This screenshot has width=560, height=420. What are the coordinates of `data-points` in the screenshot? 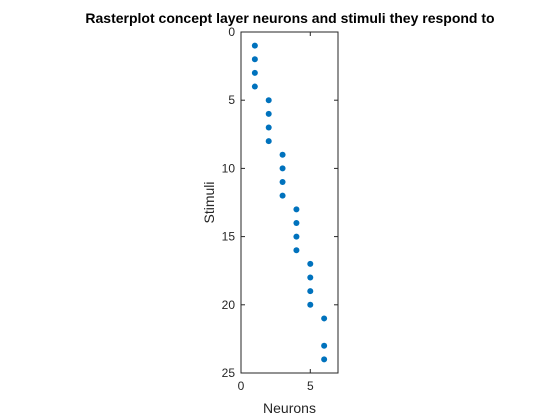 It's located at (289, 202).